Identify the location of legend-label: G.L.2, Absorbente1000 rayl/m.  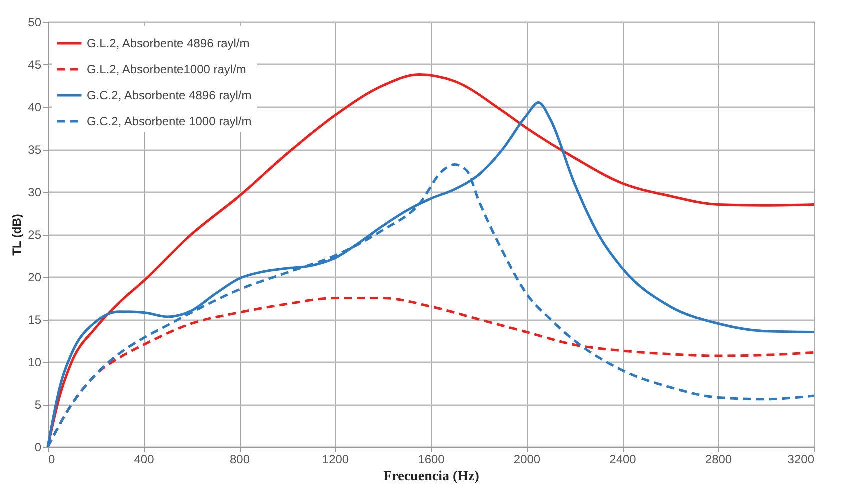
(166, 69).